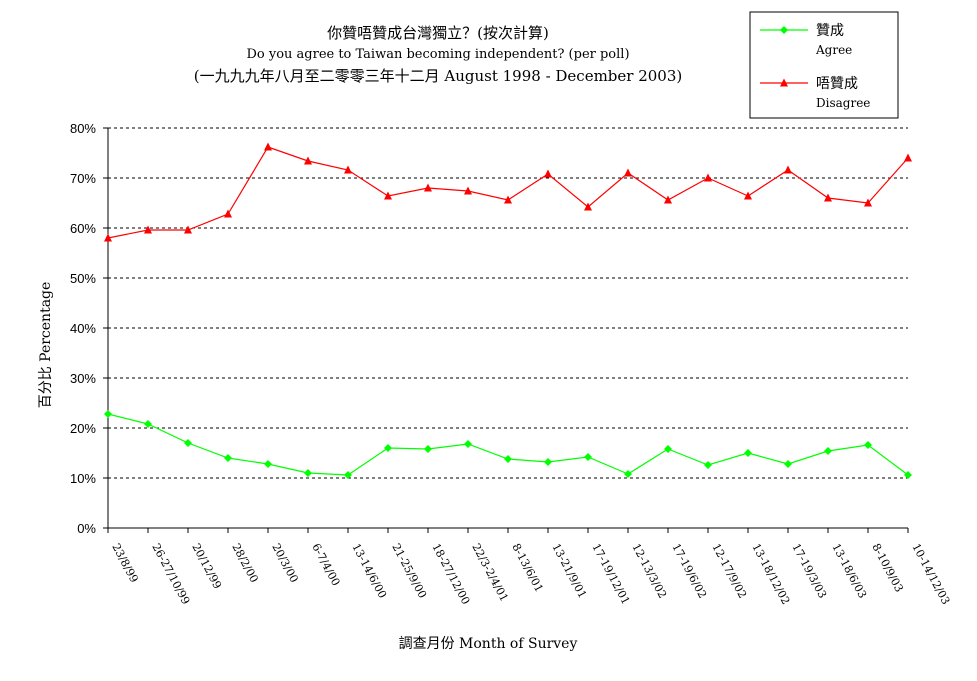 This screenshot has width=977, height=681. I want to click on x-tick-label: 13-14/6/00, so click(369, 570).